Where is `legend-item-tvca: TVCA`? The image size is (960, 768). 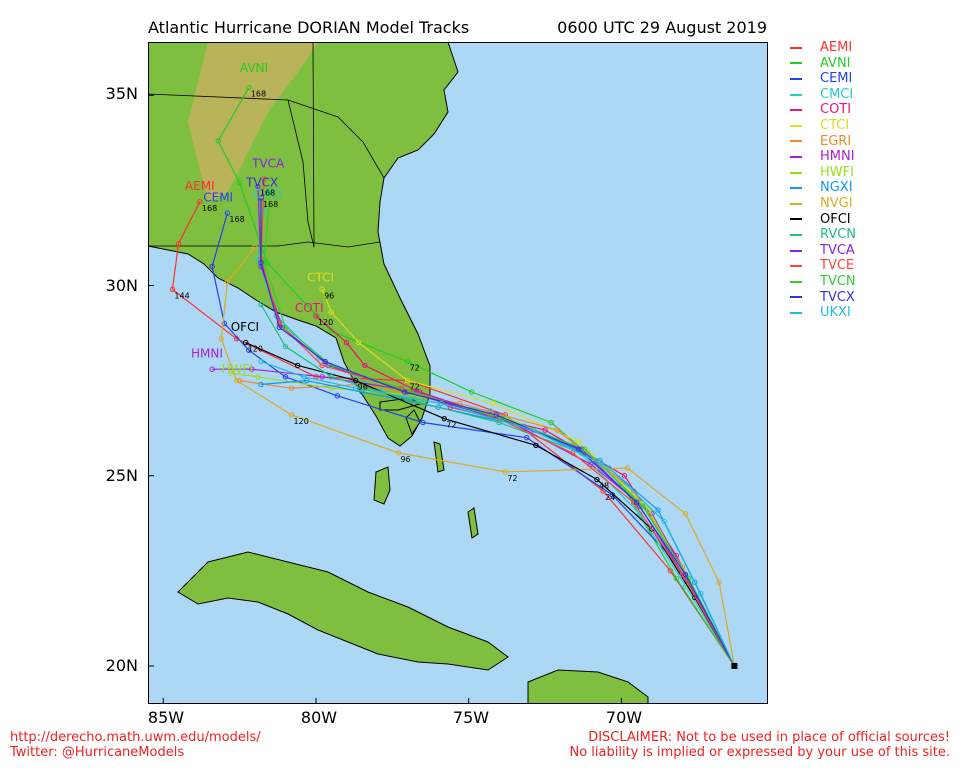 legend-item-tvca: TVCA is located at coordinates (823, 251).